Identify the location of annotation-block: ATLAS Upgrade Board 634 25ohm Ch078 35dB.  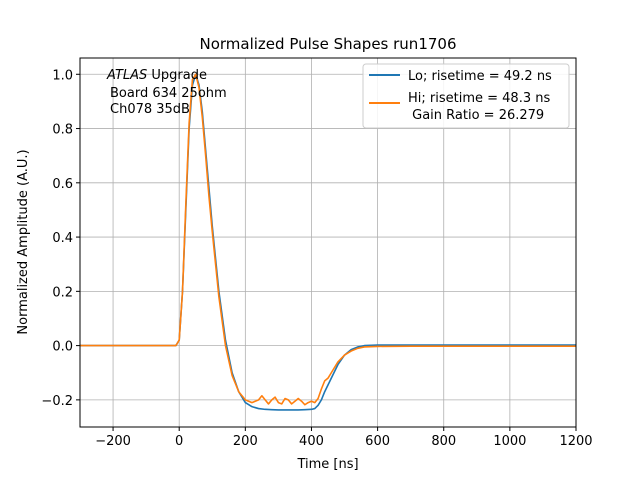
(166, 92).